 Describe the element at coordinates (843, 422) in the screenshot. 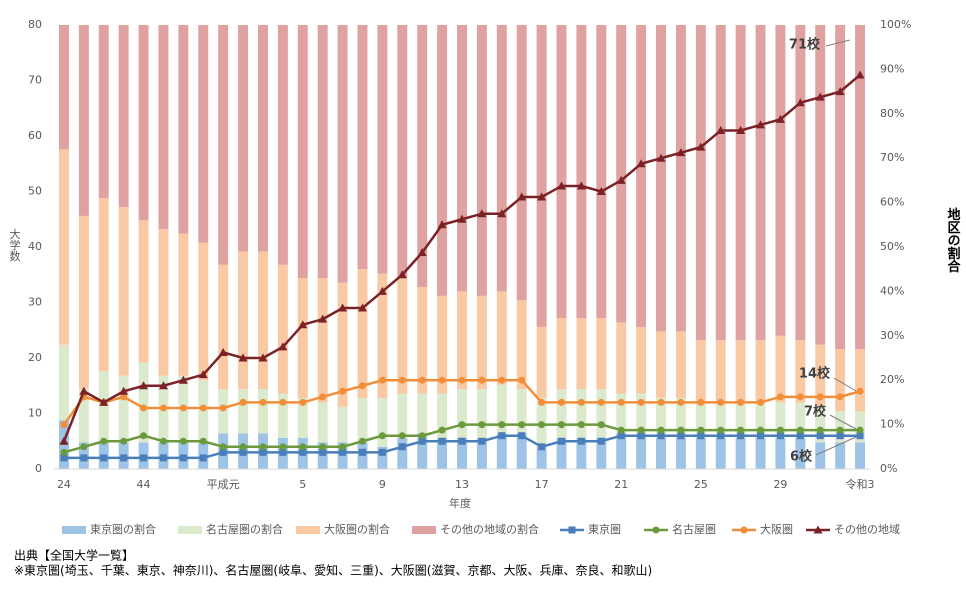

I see `annotation-leader` at that location.